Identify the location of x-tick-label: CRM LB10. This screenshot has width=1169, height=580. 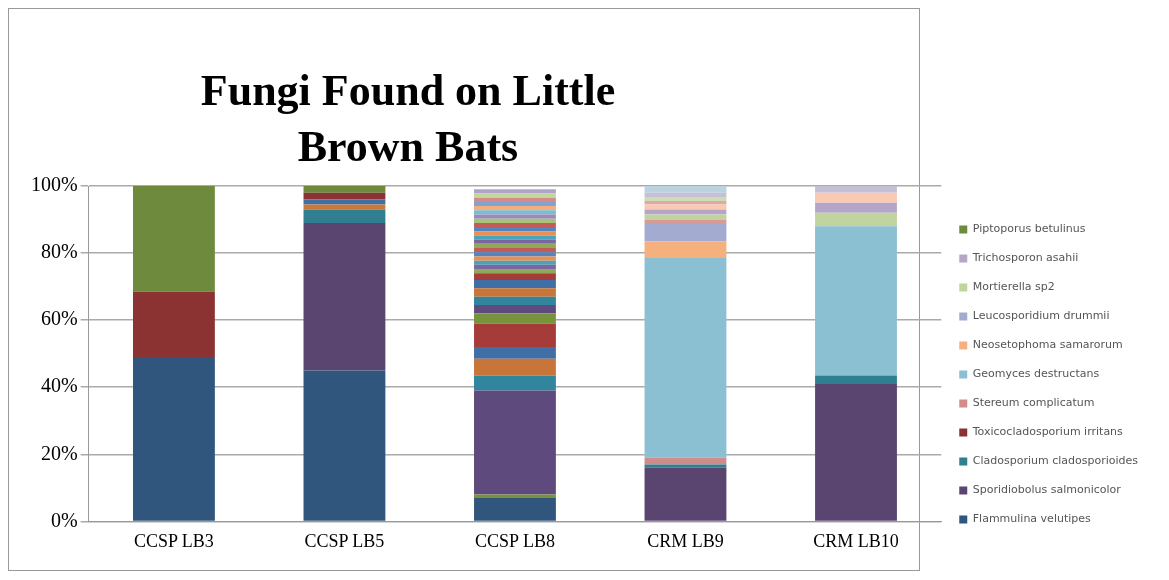
(856, 540).